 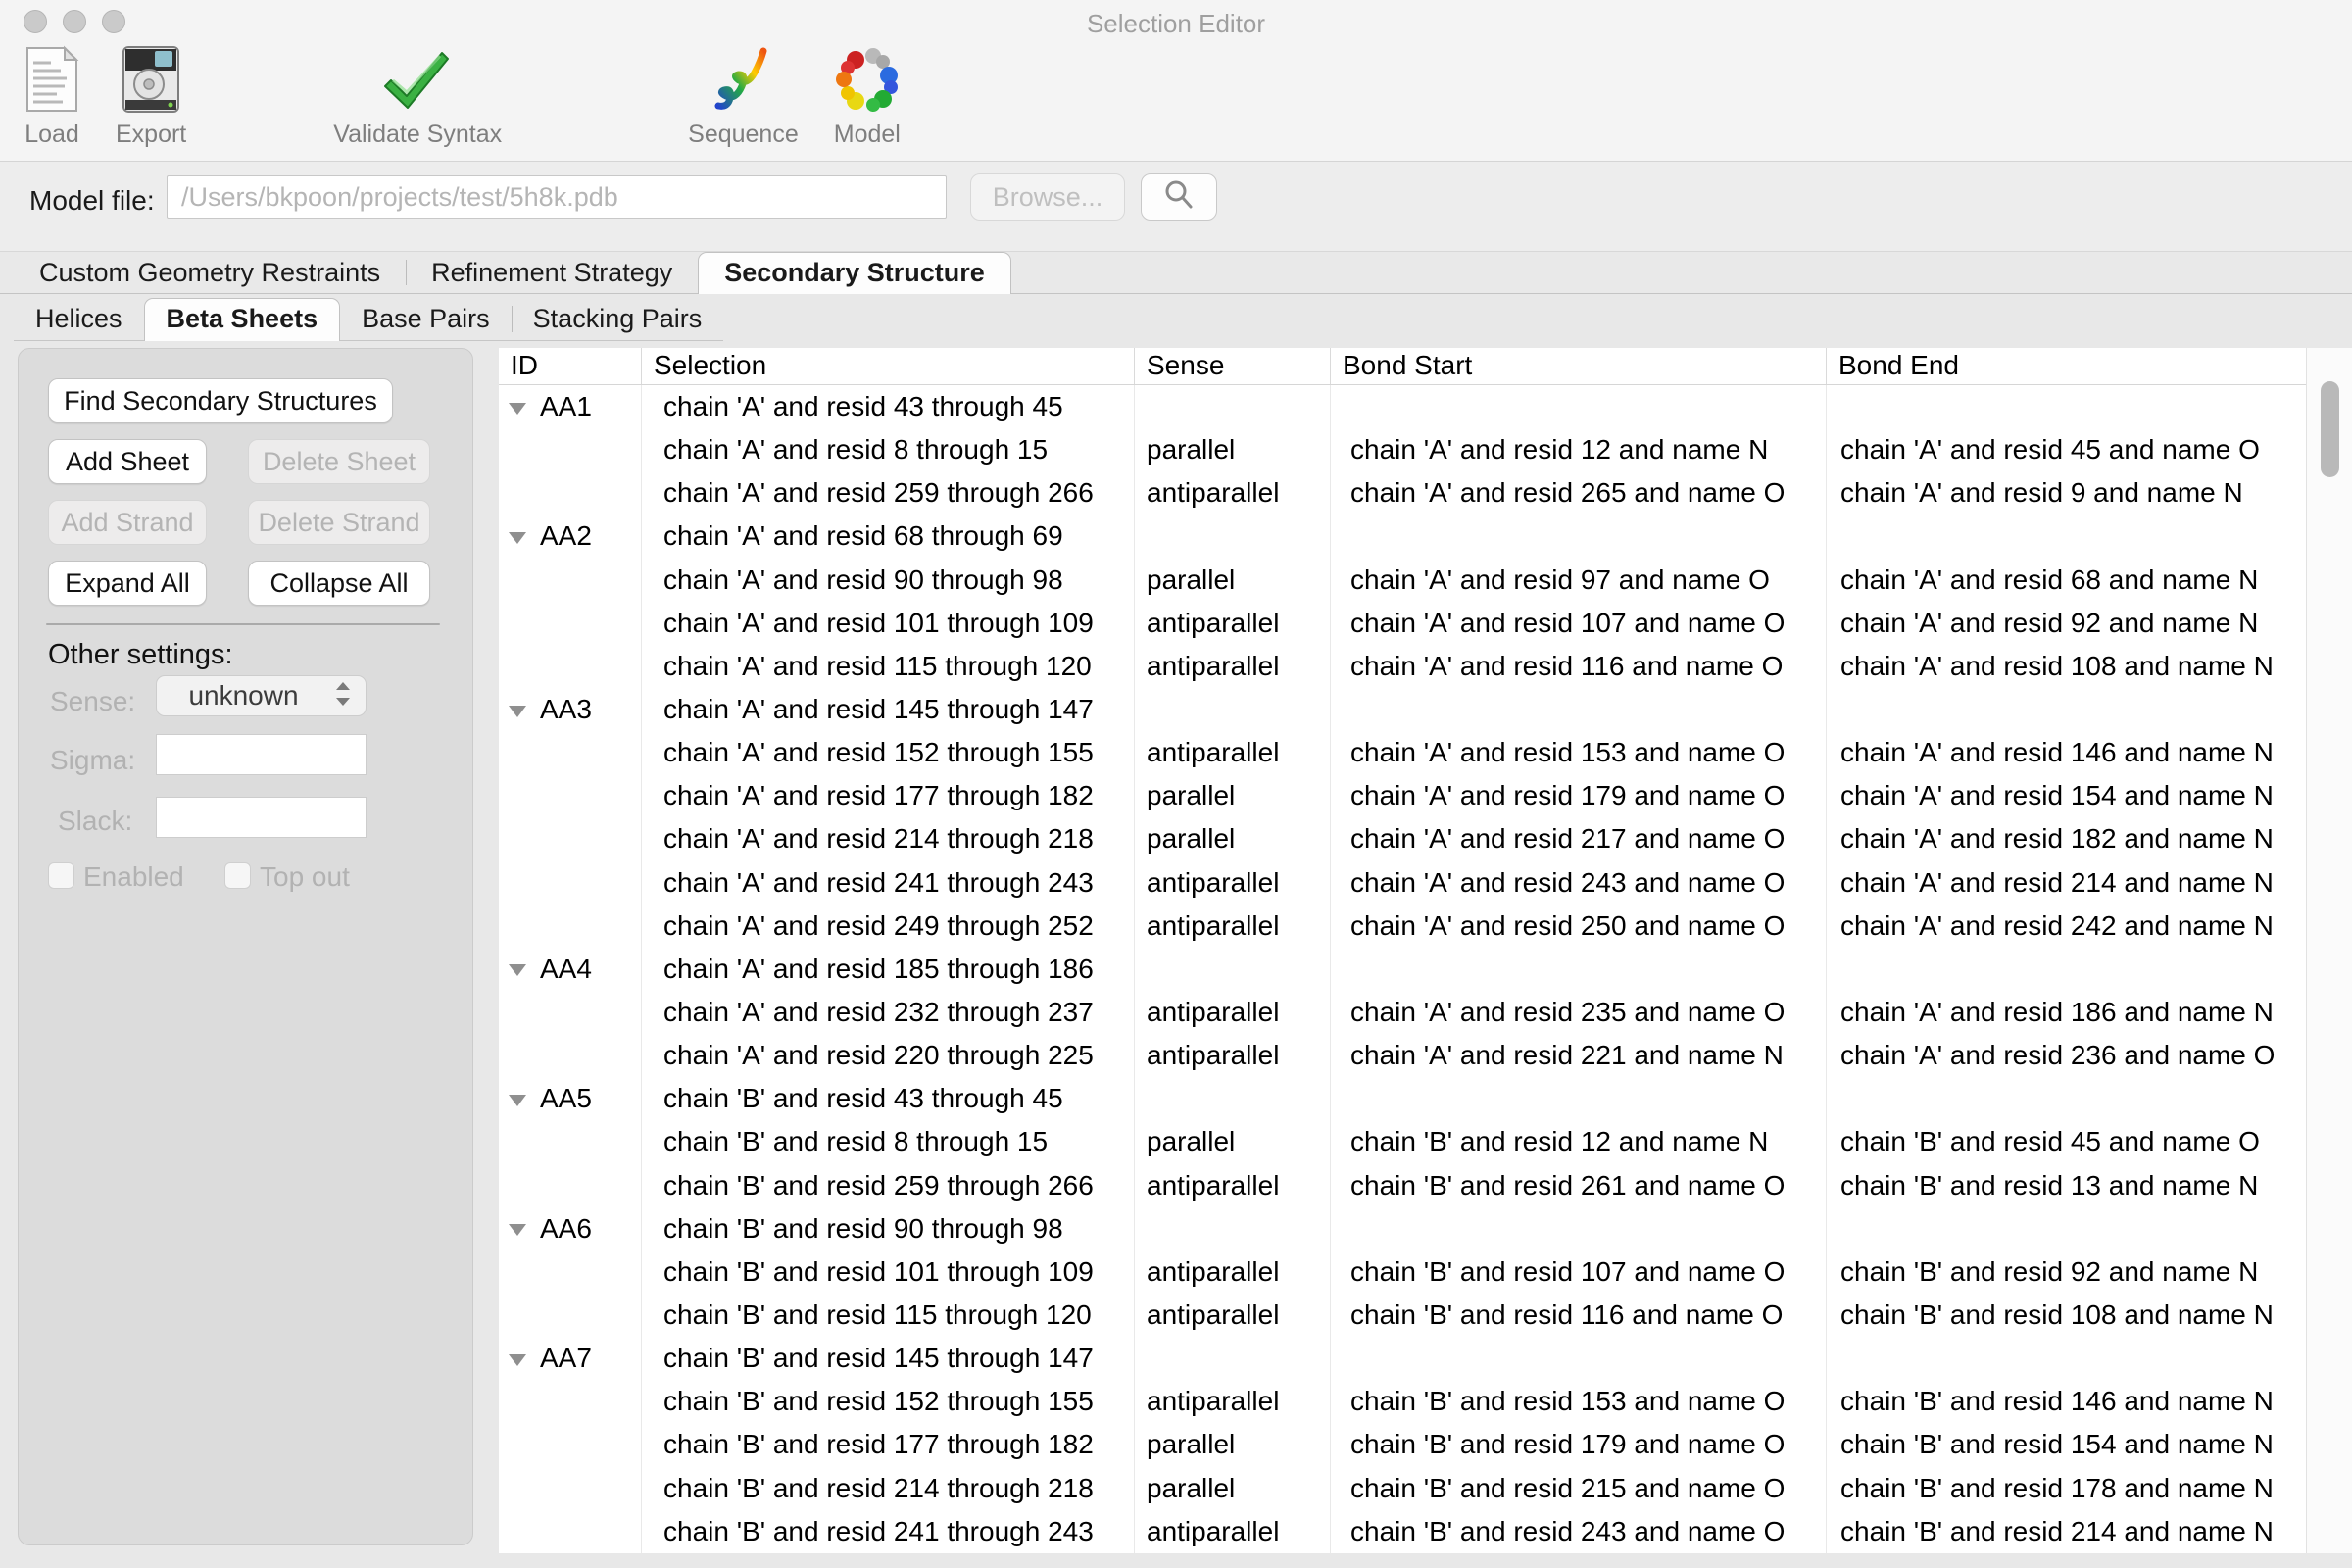 What do you see at coordinates (2329, 950) in the screenshot?
I see `table-vertical-scrollbar` at bounding box center [2329, 950].